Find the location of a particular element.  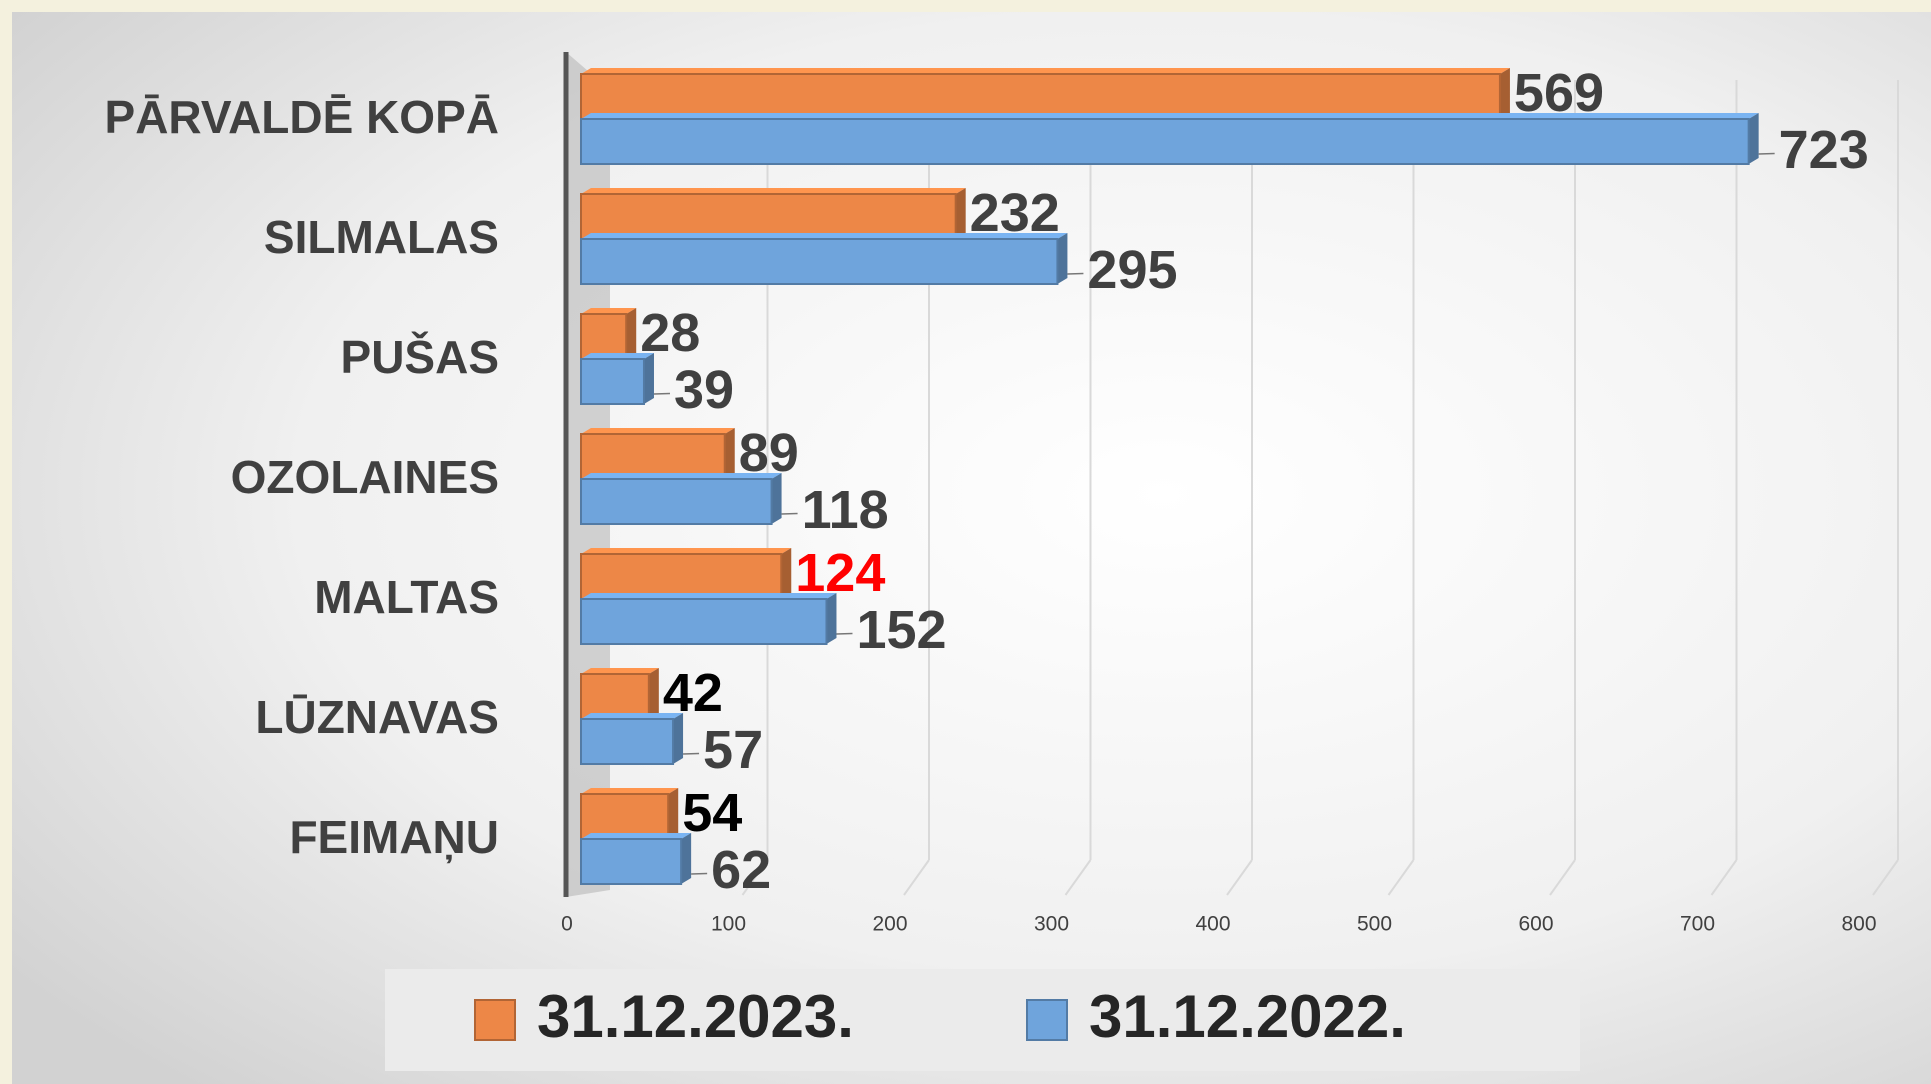

legend-label: 31.12.2023. is located at coordinates (695, 1016).